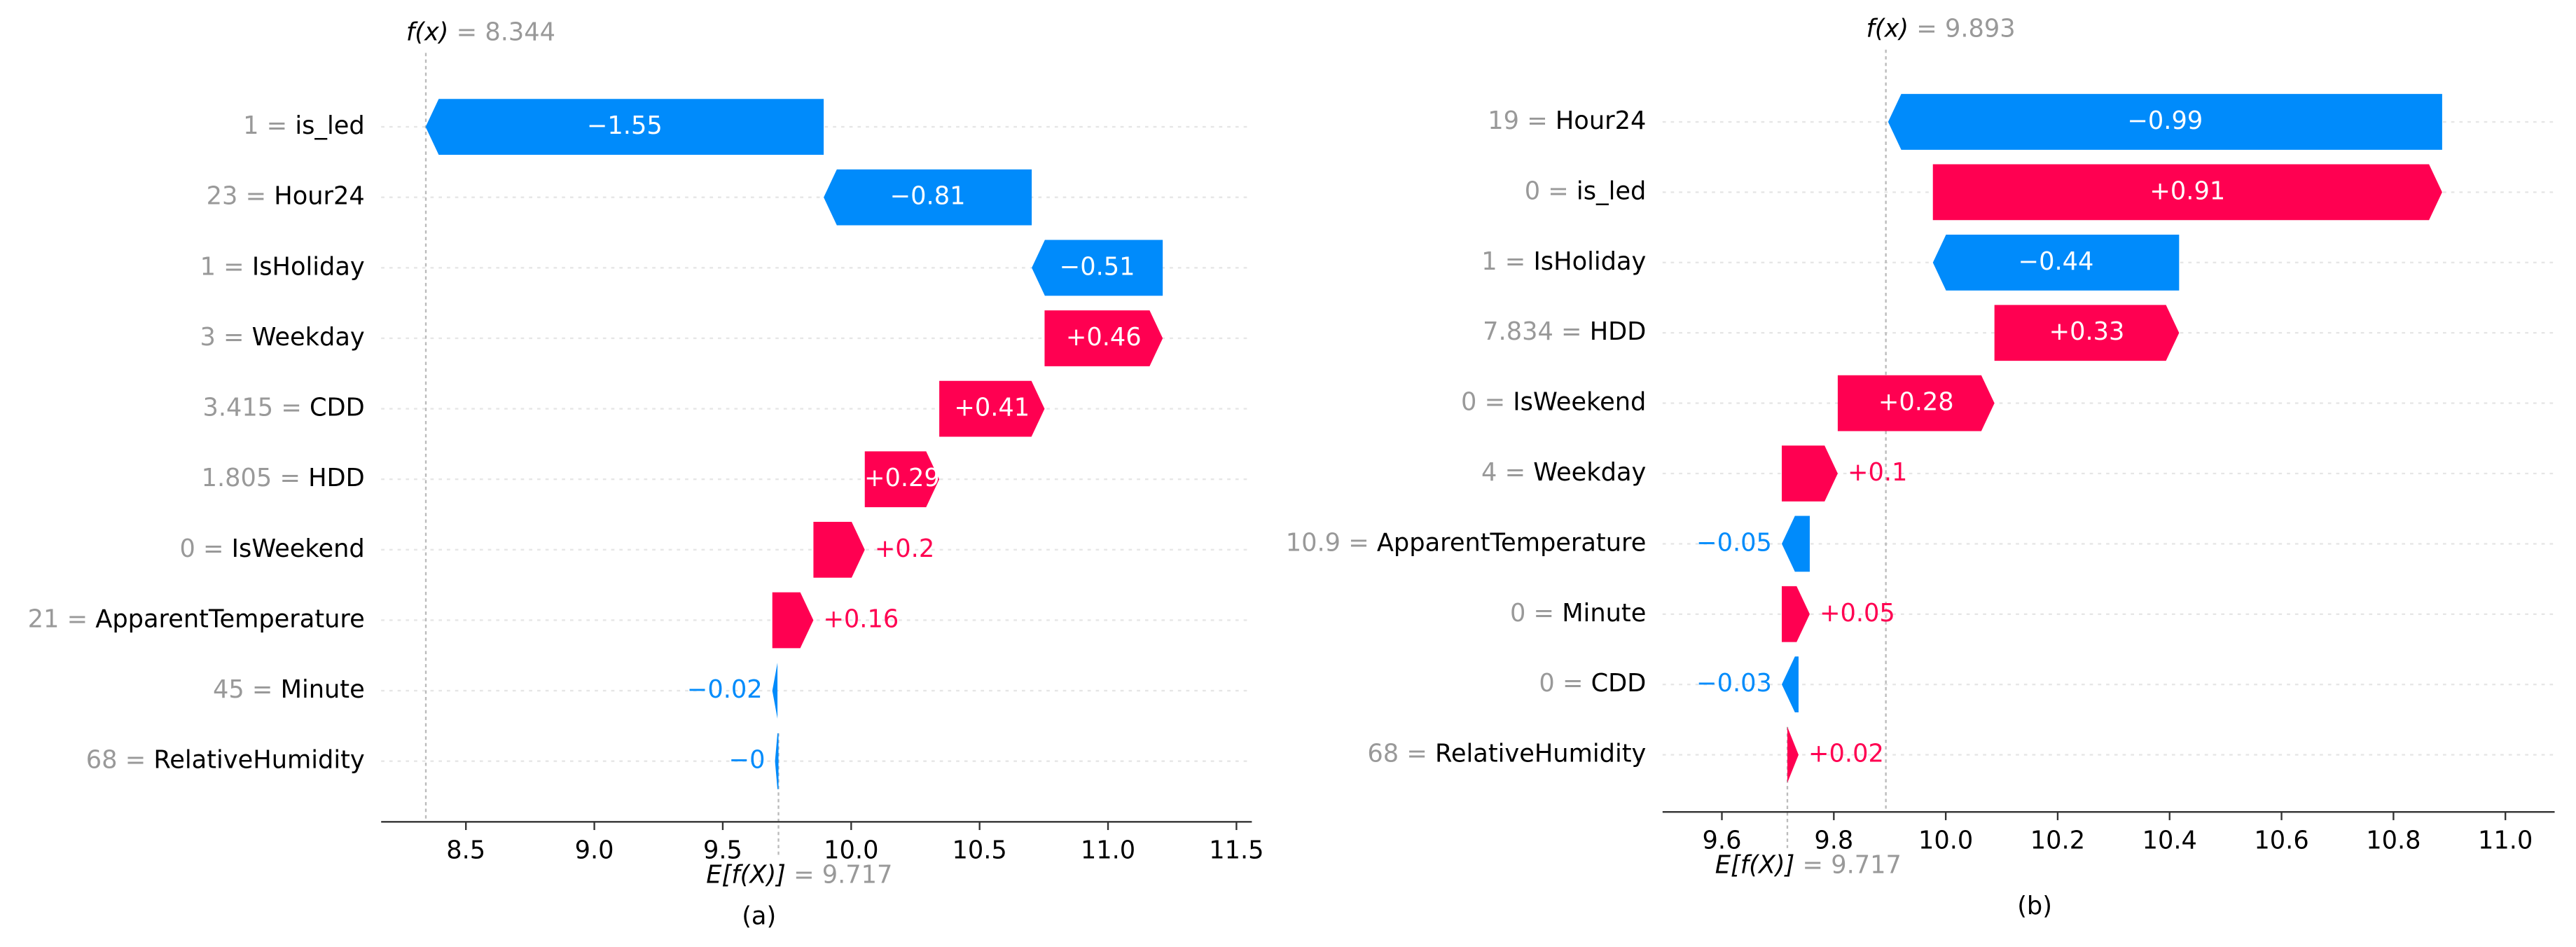 The height and width of the screenshot is (947, 2576). I want to click on feature-label: 0 = IsWeekend, so click(271, 548).